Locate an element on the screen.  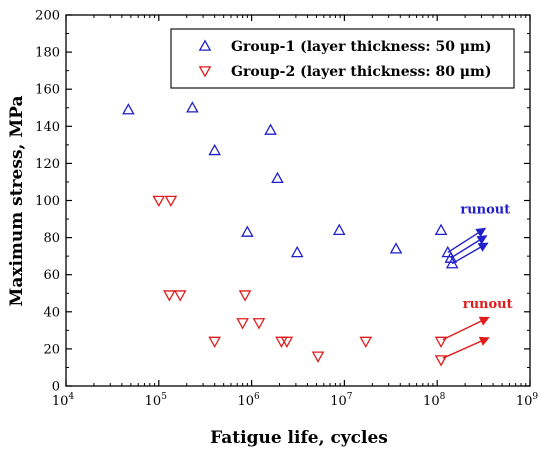
x-tick-label: 10⁴ is located at coordinates (63, 400).